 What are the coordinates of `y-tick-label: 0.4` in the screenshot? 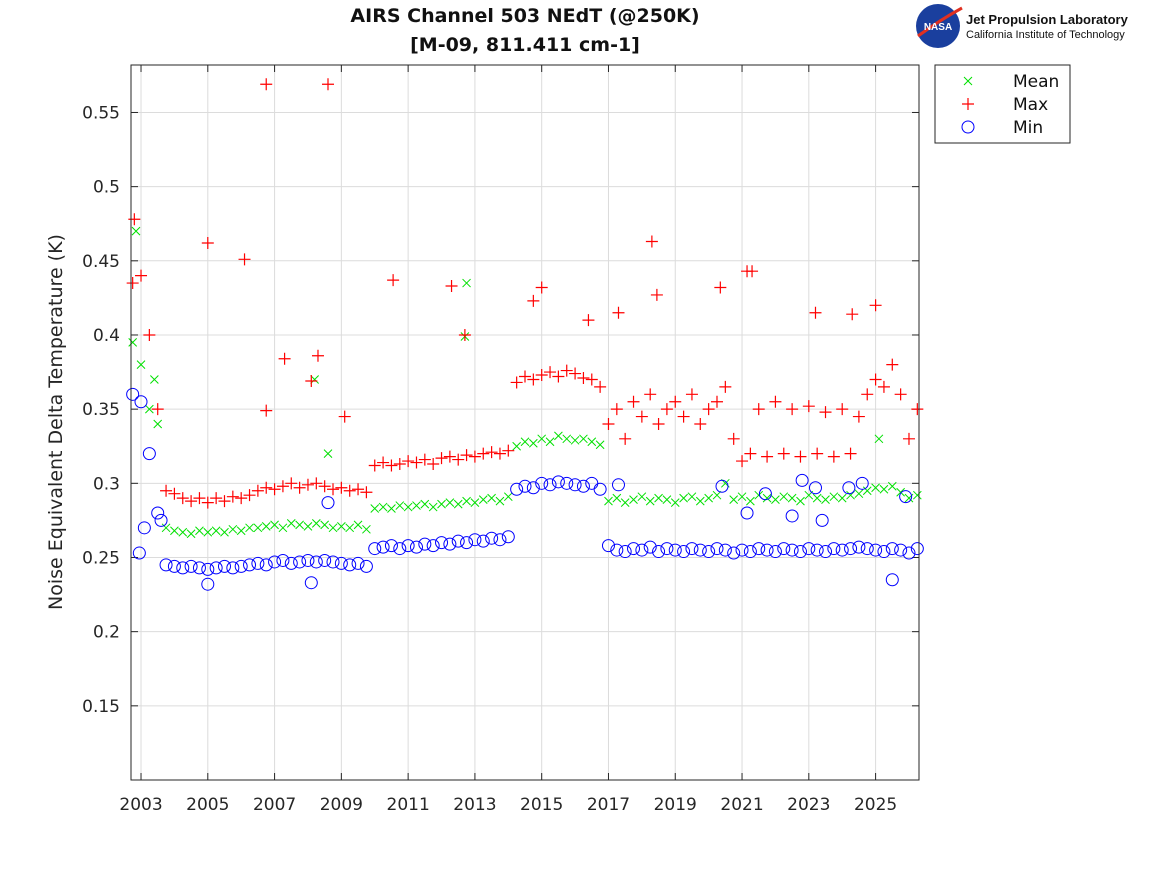 It's located at (106, 336).